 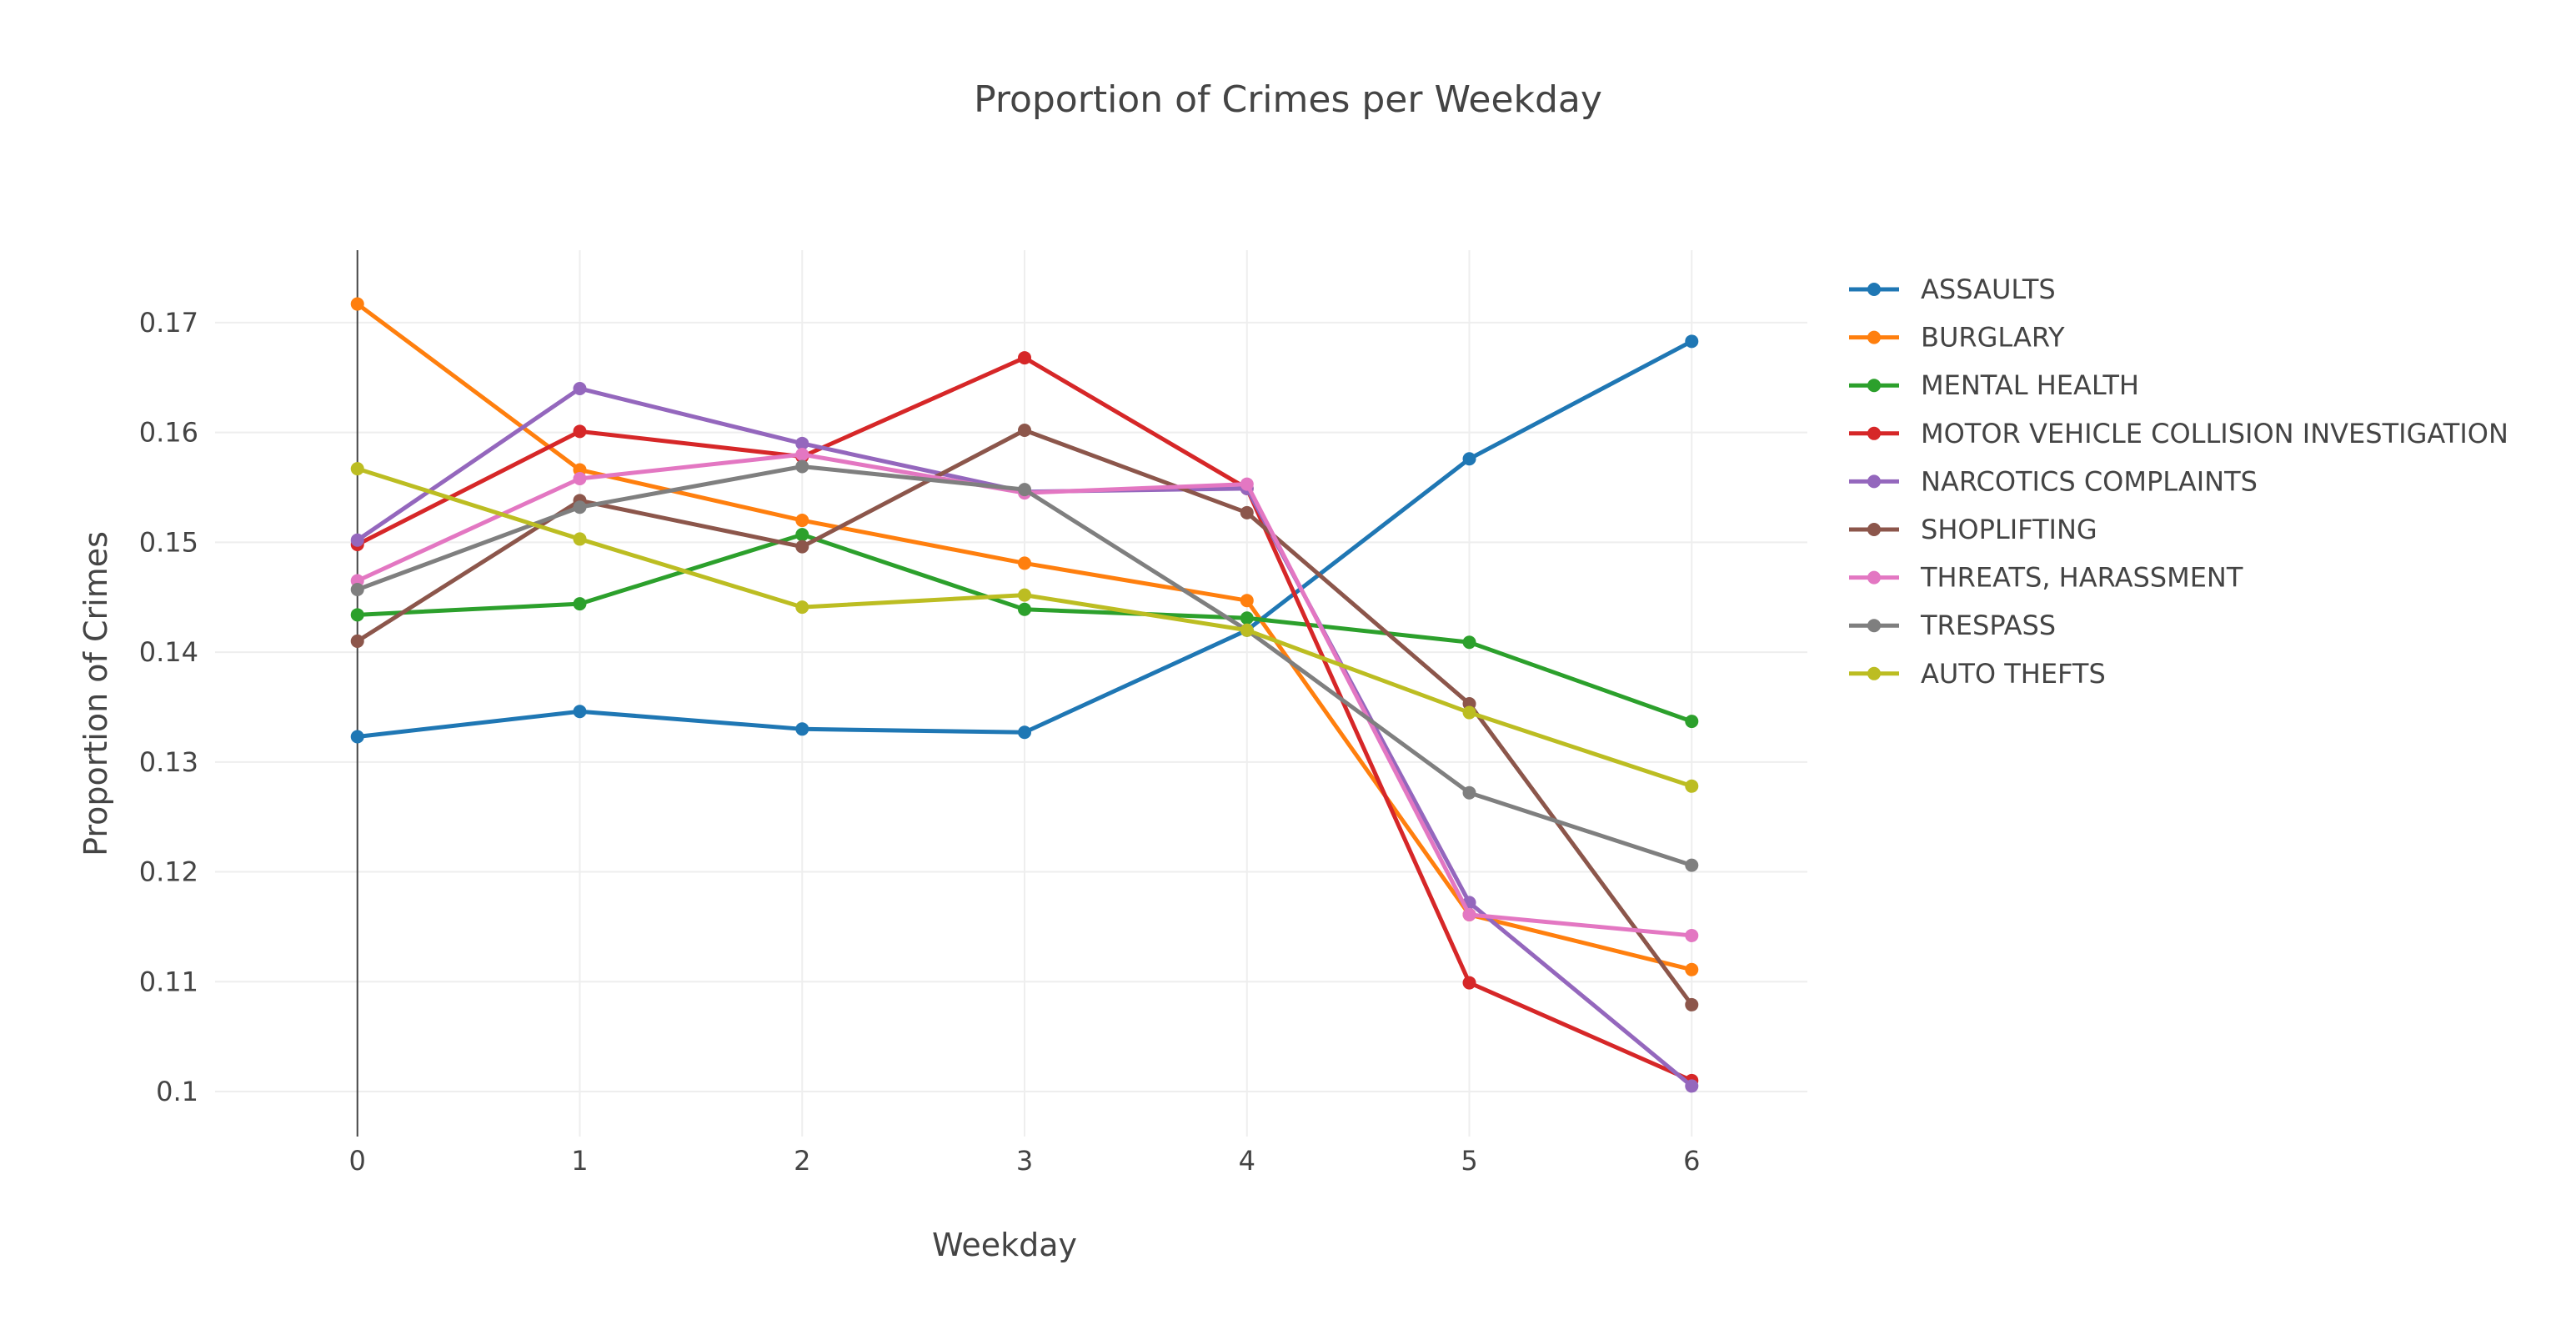 What do you see at coordinates (1024, 1161) in the screenshot?
I see `x-tick-label: 3` at bounding box center [1024, 1161].